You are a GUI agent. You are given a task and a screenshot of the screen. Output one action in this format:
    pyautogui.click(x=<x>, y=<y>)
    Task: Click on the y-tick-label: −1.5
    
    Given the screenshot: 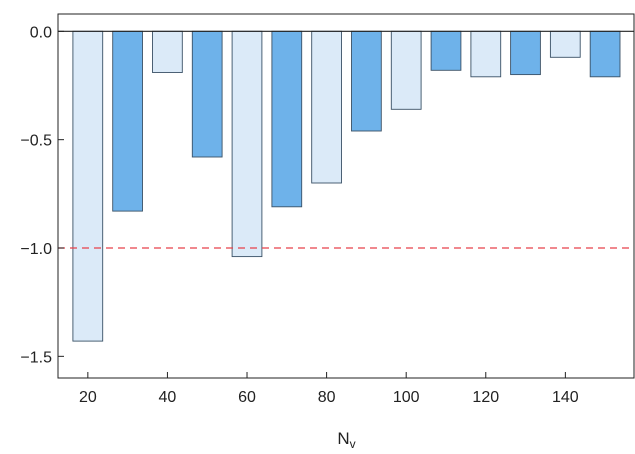 What is the action you would take?
    pyautogui.click(x=36, y=357)
    